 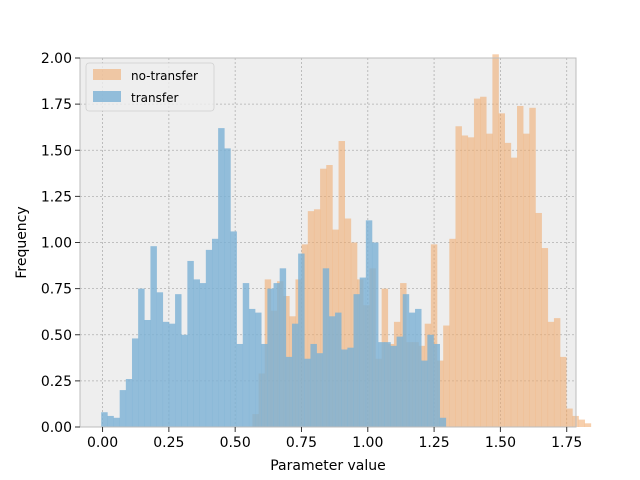 What do you see at coordinates (500, 443) in the screenshot?
I see `x-tick-label: 1.50` at bounding box center [500, 443].